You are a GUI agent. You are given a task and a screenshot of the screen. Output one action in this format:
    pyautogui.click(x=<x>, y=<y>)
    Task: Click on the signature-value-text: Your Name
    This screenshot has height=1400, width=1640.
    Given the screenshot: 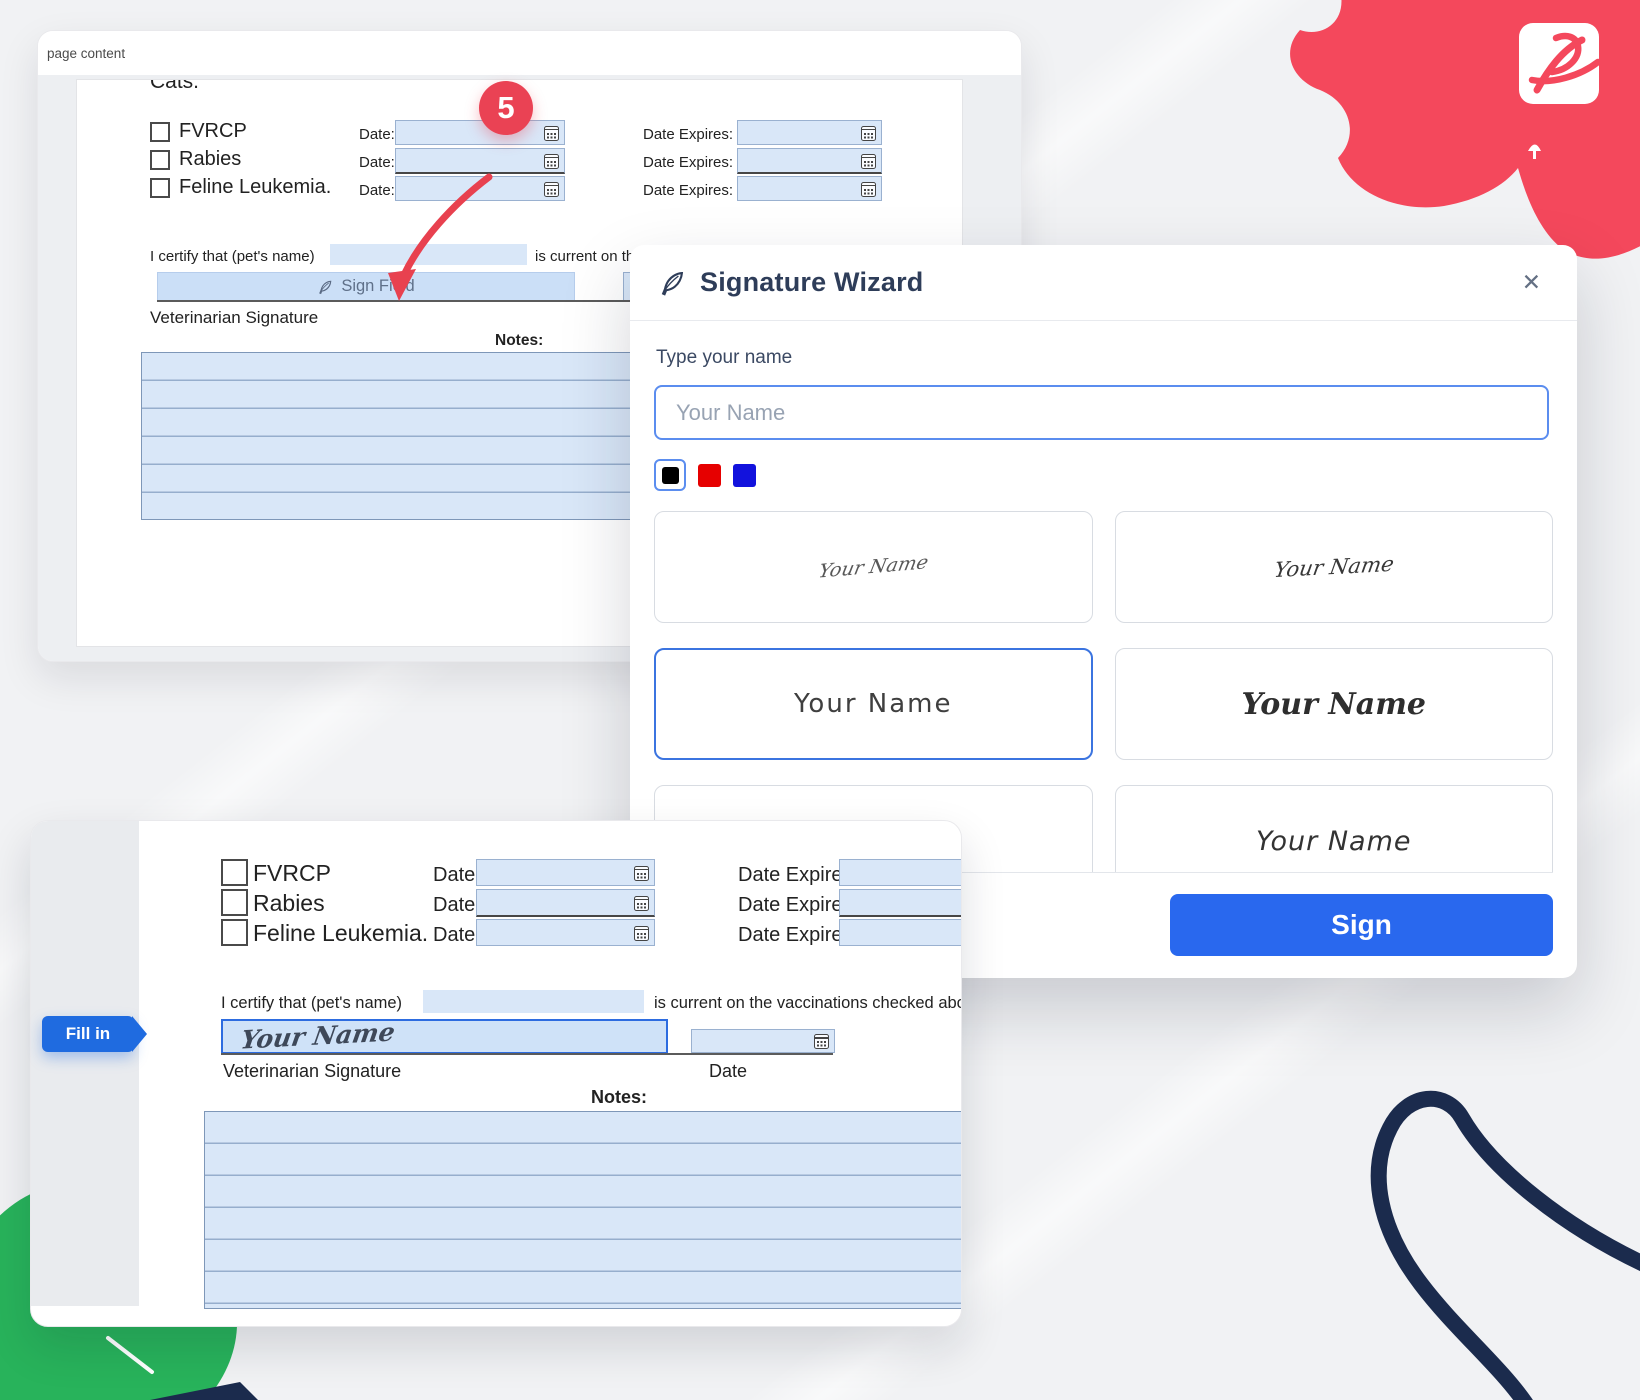 What is the action you would take?
    pyautogui.click(x=318, y=1036)
    